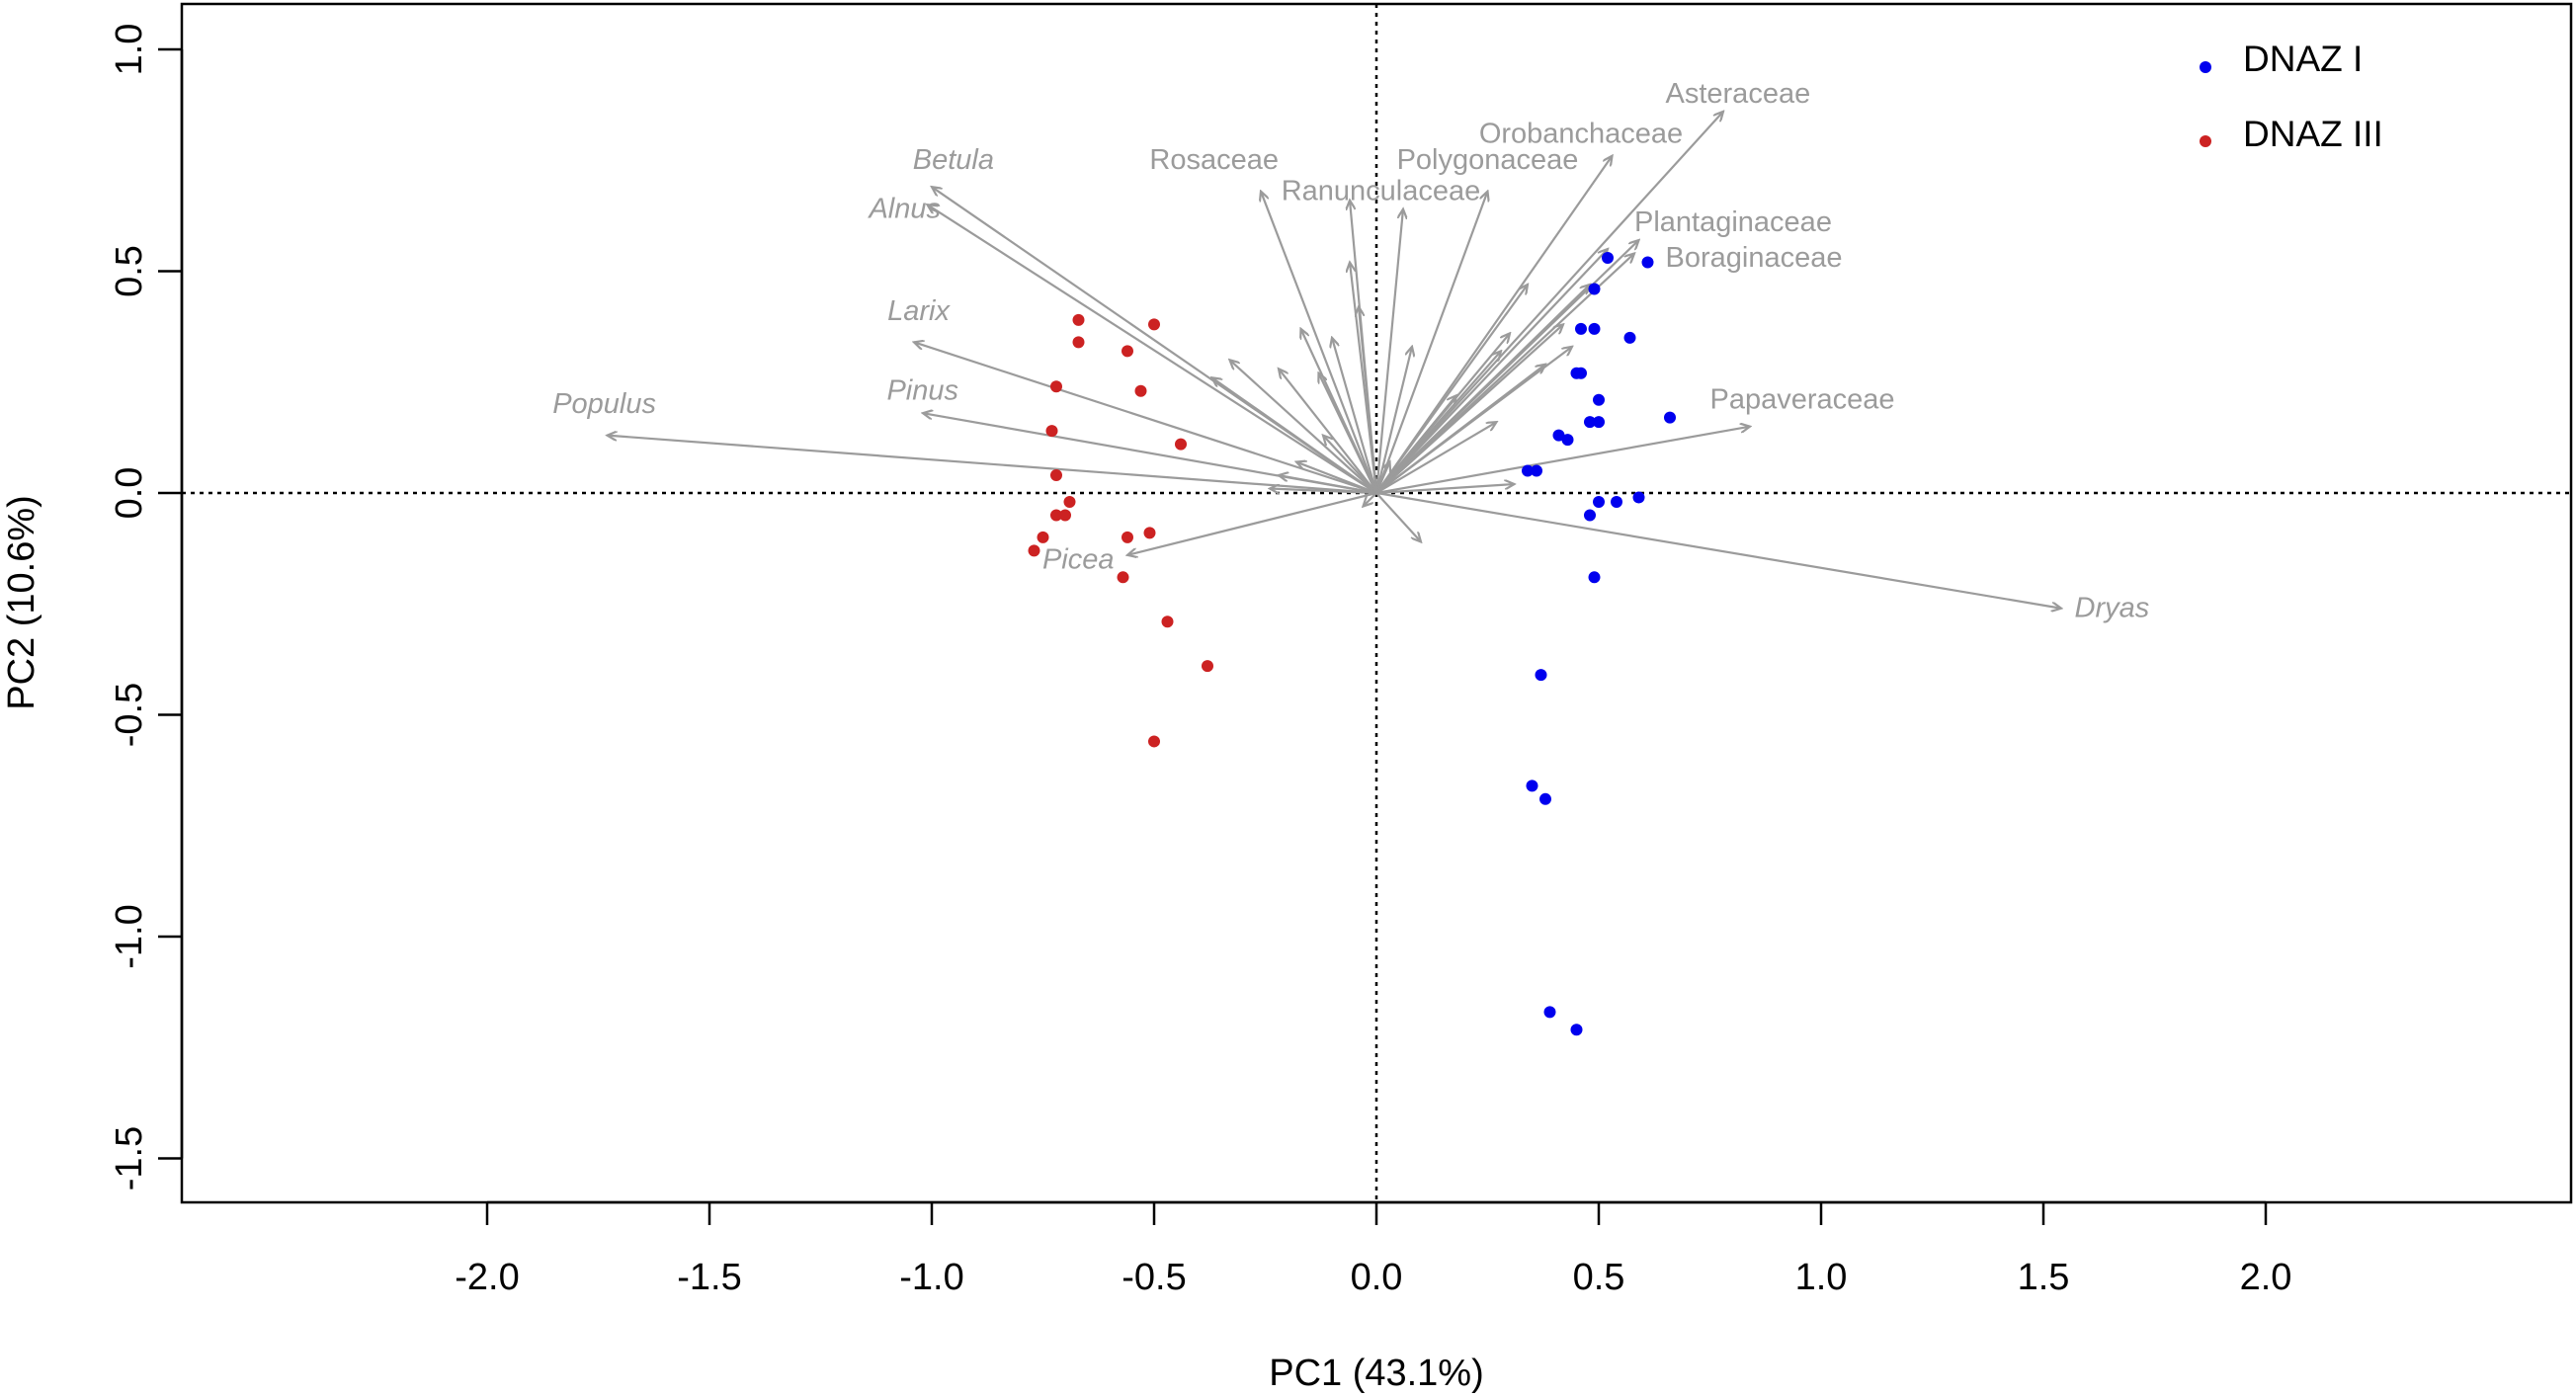 This screenshot has width=2576, height=1396. I want to click on x-tick-label: 0.0, so click(1377, 1277).